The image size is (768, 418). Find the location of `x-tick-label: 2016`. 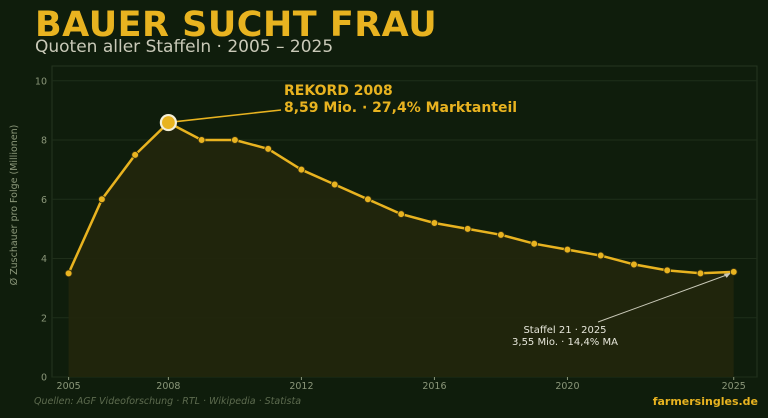

x-tick-label: 2016 is located at coordinates (434, 386).